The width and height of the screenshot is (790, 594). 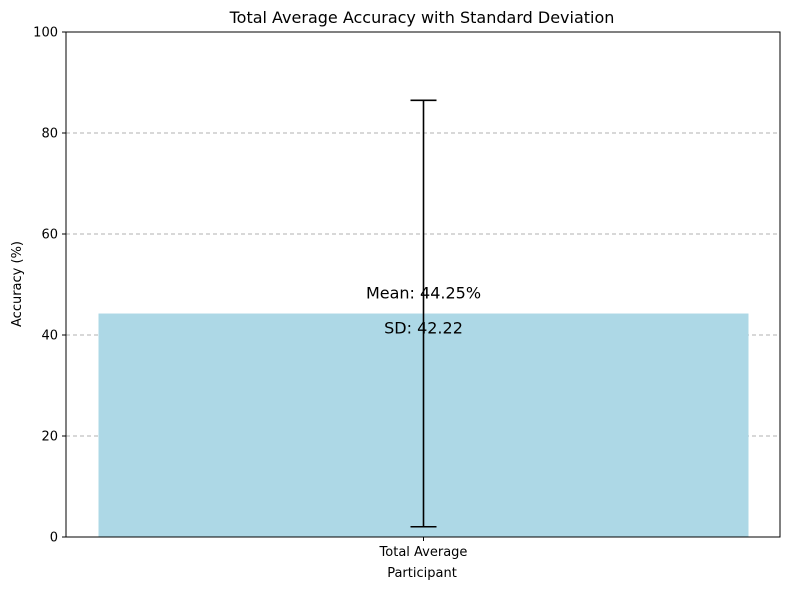 I want to click on annotations: Mean: 44.25% SD: 42.22, so click(x=423, y=311).